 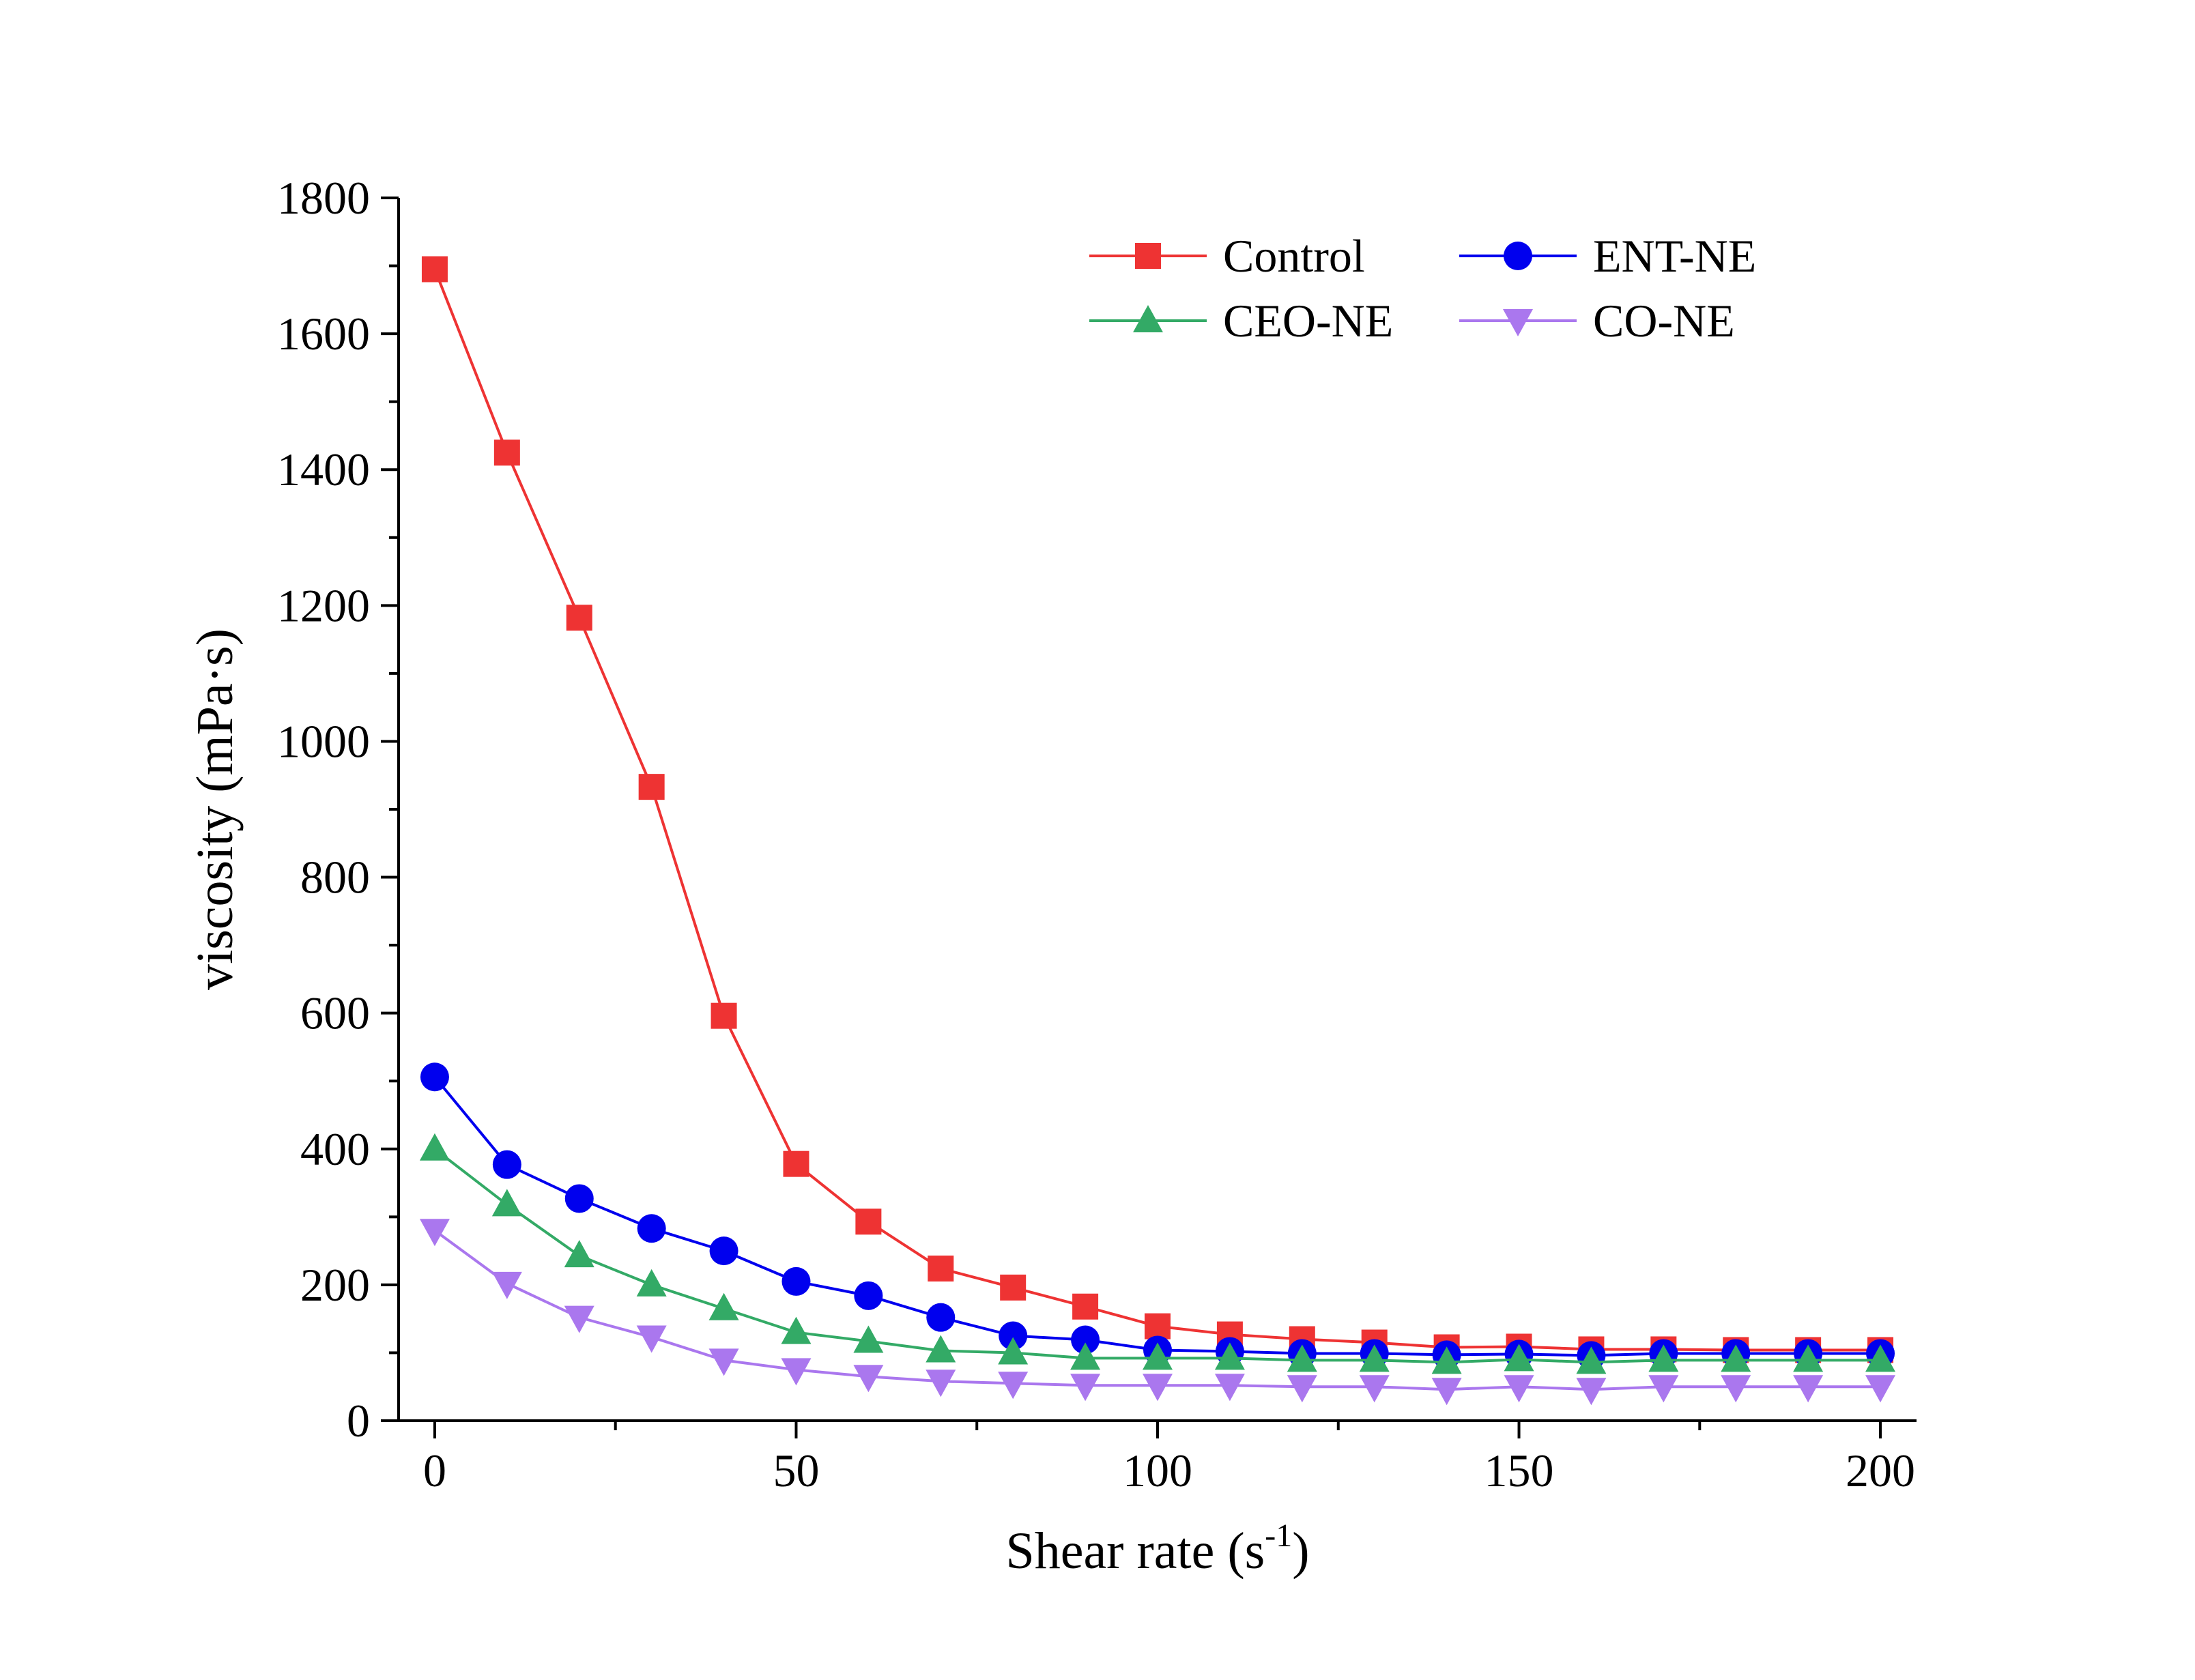 What do you see at coordinates (324, 605) in the screenshot?
I see `y-tick-label: 1200` at bounding box center [324, 605].